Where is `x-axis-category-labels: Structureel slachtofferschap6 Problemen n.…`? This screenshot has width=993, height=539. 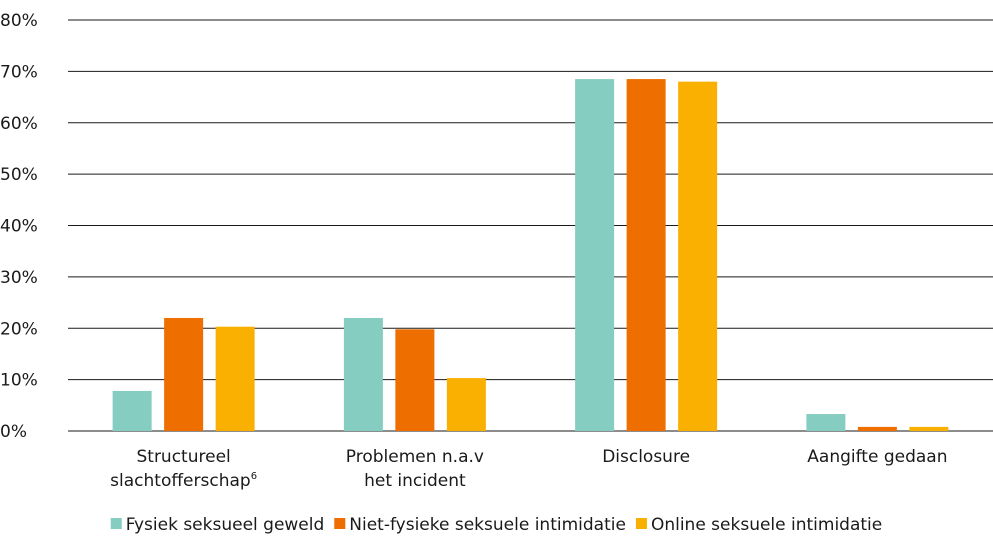
x-axis-category-labels: Structureel slachtofferschap6 Problemen n.… is located at coordinates (528, 469).